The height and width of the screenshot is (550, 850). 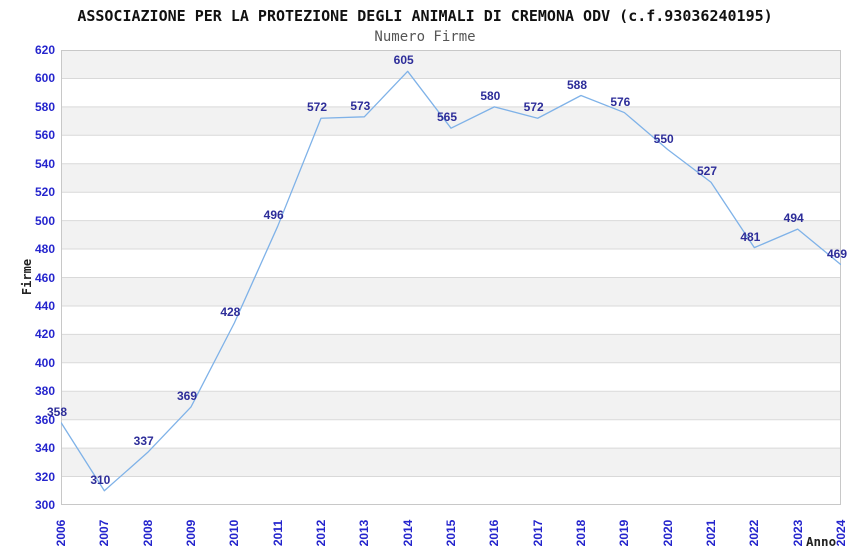 What do you see at coordinates (44, 78) in the screenshot?
I see `y-tick-label: 600` at bounding box center [44, 78].